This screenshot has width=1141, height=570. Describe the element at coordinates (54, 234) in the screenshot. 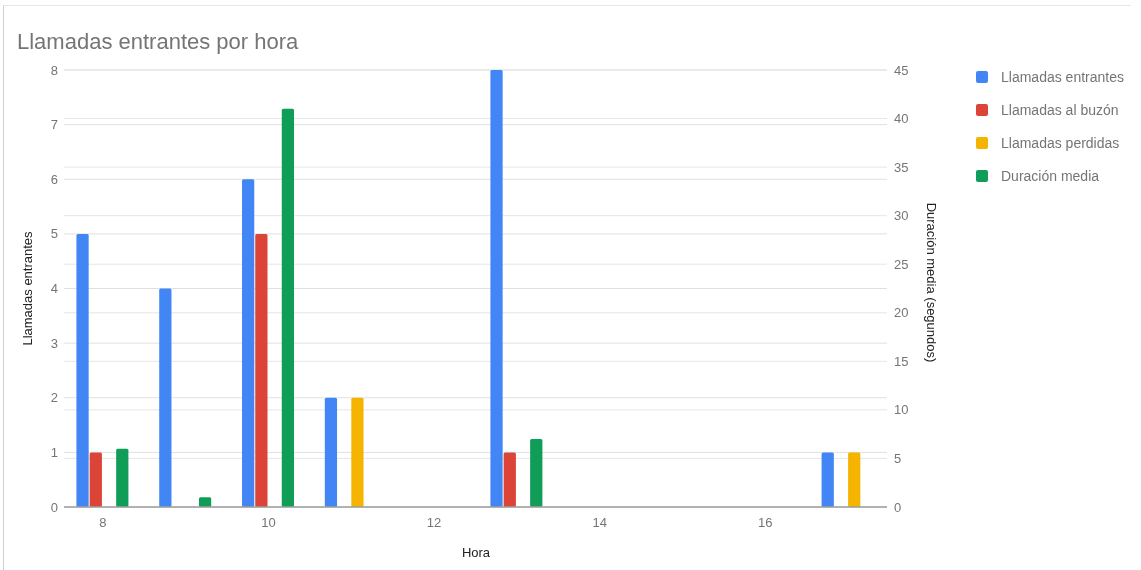

I see `y-tick-label: 5` at that location.